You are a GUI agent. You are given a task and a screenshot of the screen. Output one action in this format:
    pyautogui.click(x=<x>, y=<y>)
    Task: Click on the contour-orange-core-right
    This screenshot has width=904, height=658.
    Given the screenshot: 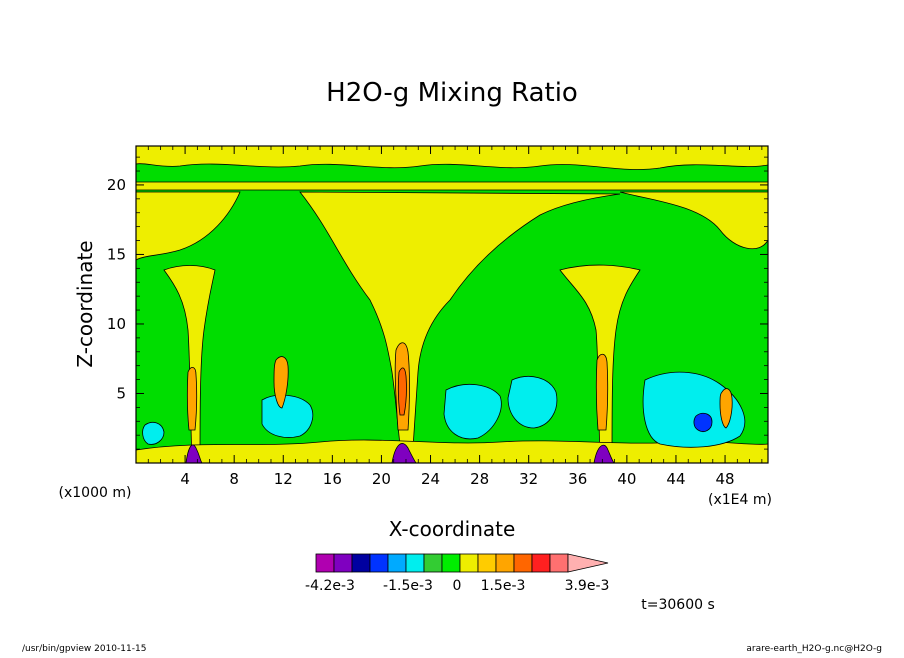 What is the action you would take?
    pyautogui.click(x=602, y=392)
    